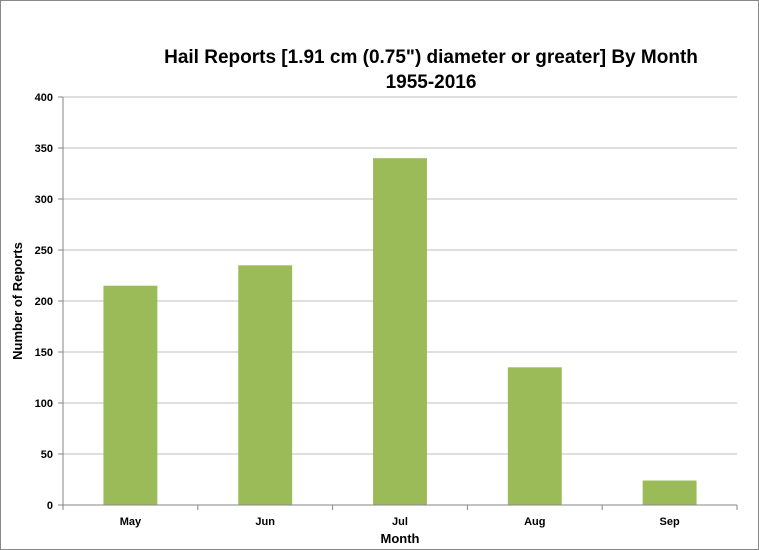 This screenshot has width=759, height=550. I want to click on chart-subtitle: 1955-2016, so click(431, 82).